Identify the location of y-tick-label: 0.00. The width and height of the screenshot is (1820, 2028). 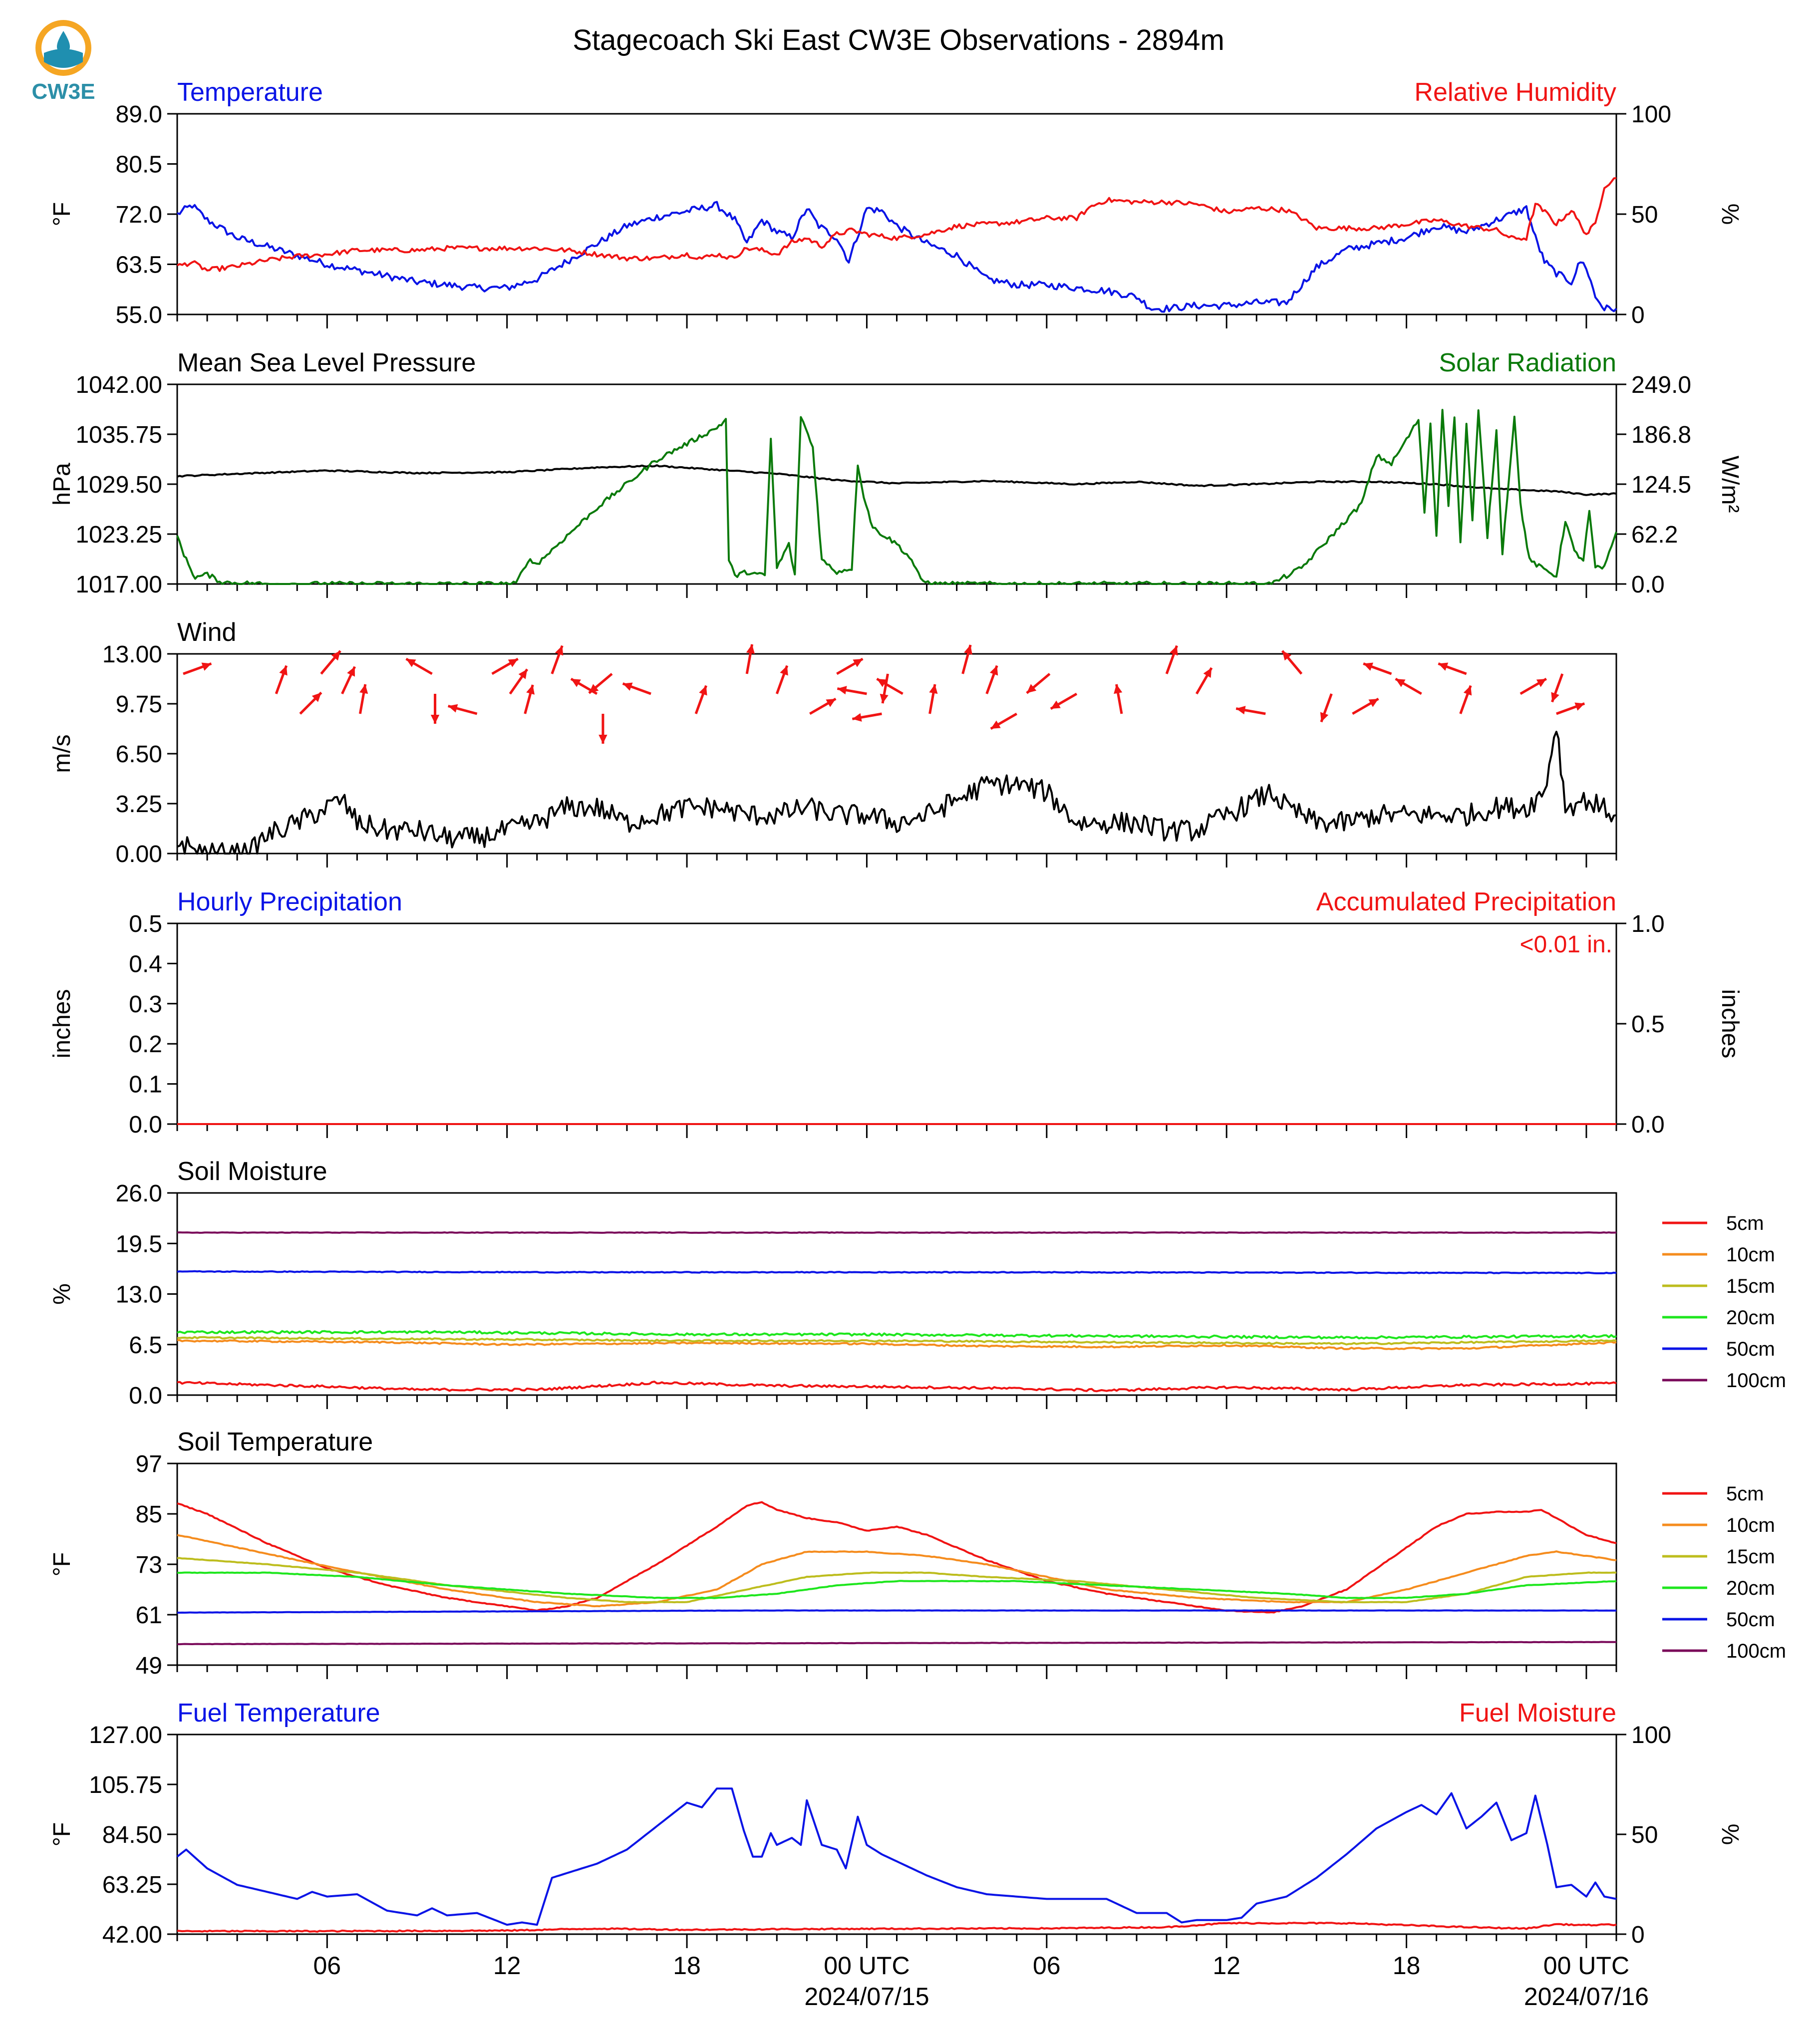
(139, 854).